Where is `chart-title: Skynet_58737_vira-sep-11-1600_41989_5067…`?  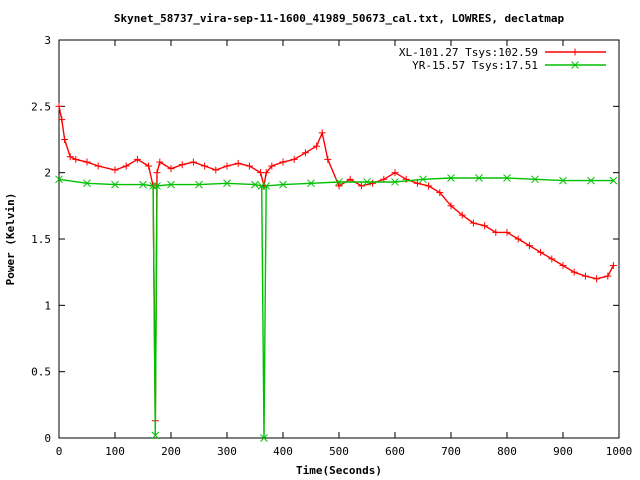
chart-title: Skynet_58737_vira-sep-11-1600_41989_5067… is located at coordinates (339, 18).